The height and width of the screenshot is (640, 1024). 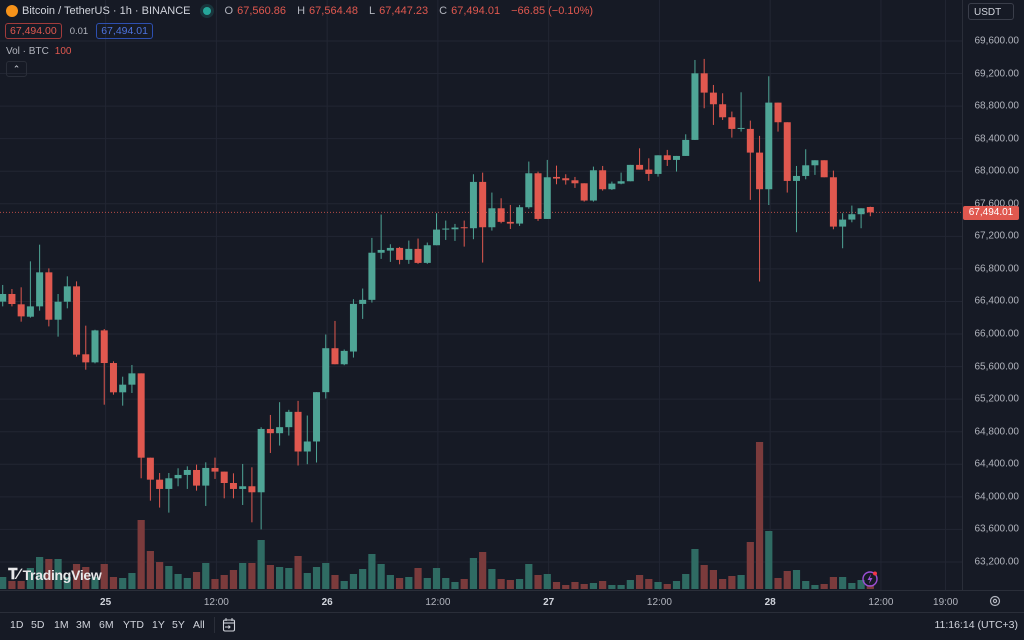 What do you see at coordinates (997, 236) in the screenshot?
I see `price-tick-label: 67,200.00` at bounding box center [997, 236].